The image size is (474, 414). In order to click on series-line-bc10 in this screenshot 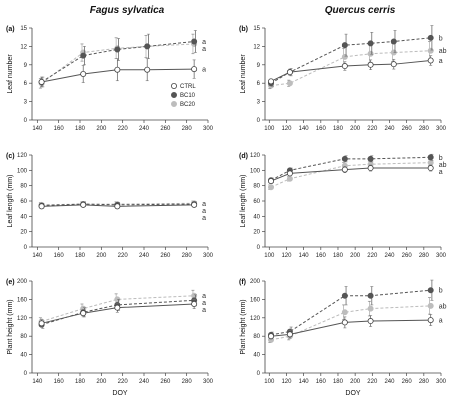, I will do `click(350, 60)`.